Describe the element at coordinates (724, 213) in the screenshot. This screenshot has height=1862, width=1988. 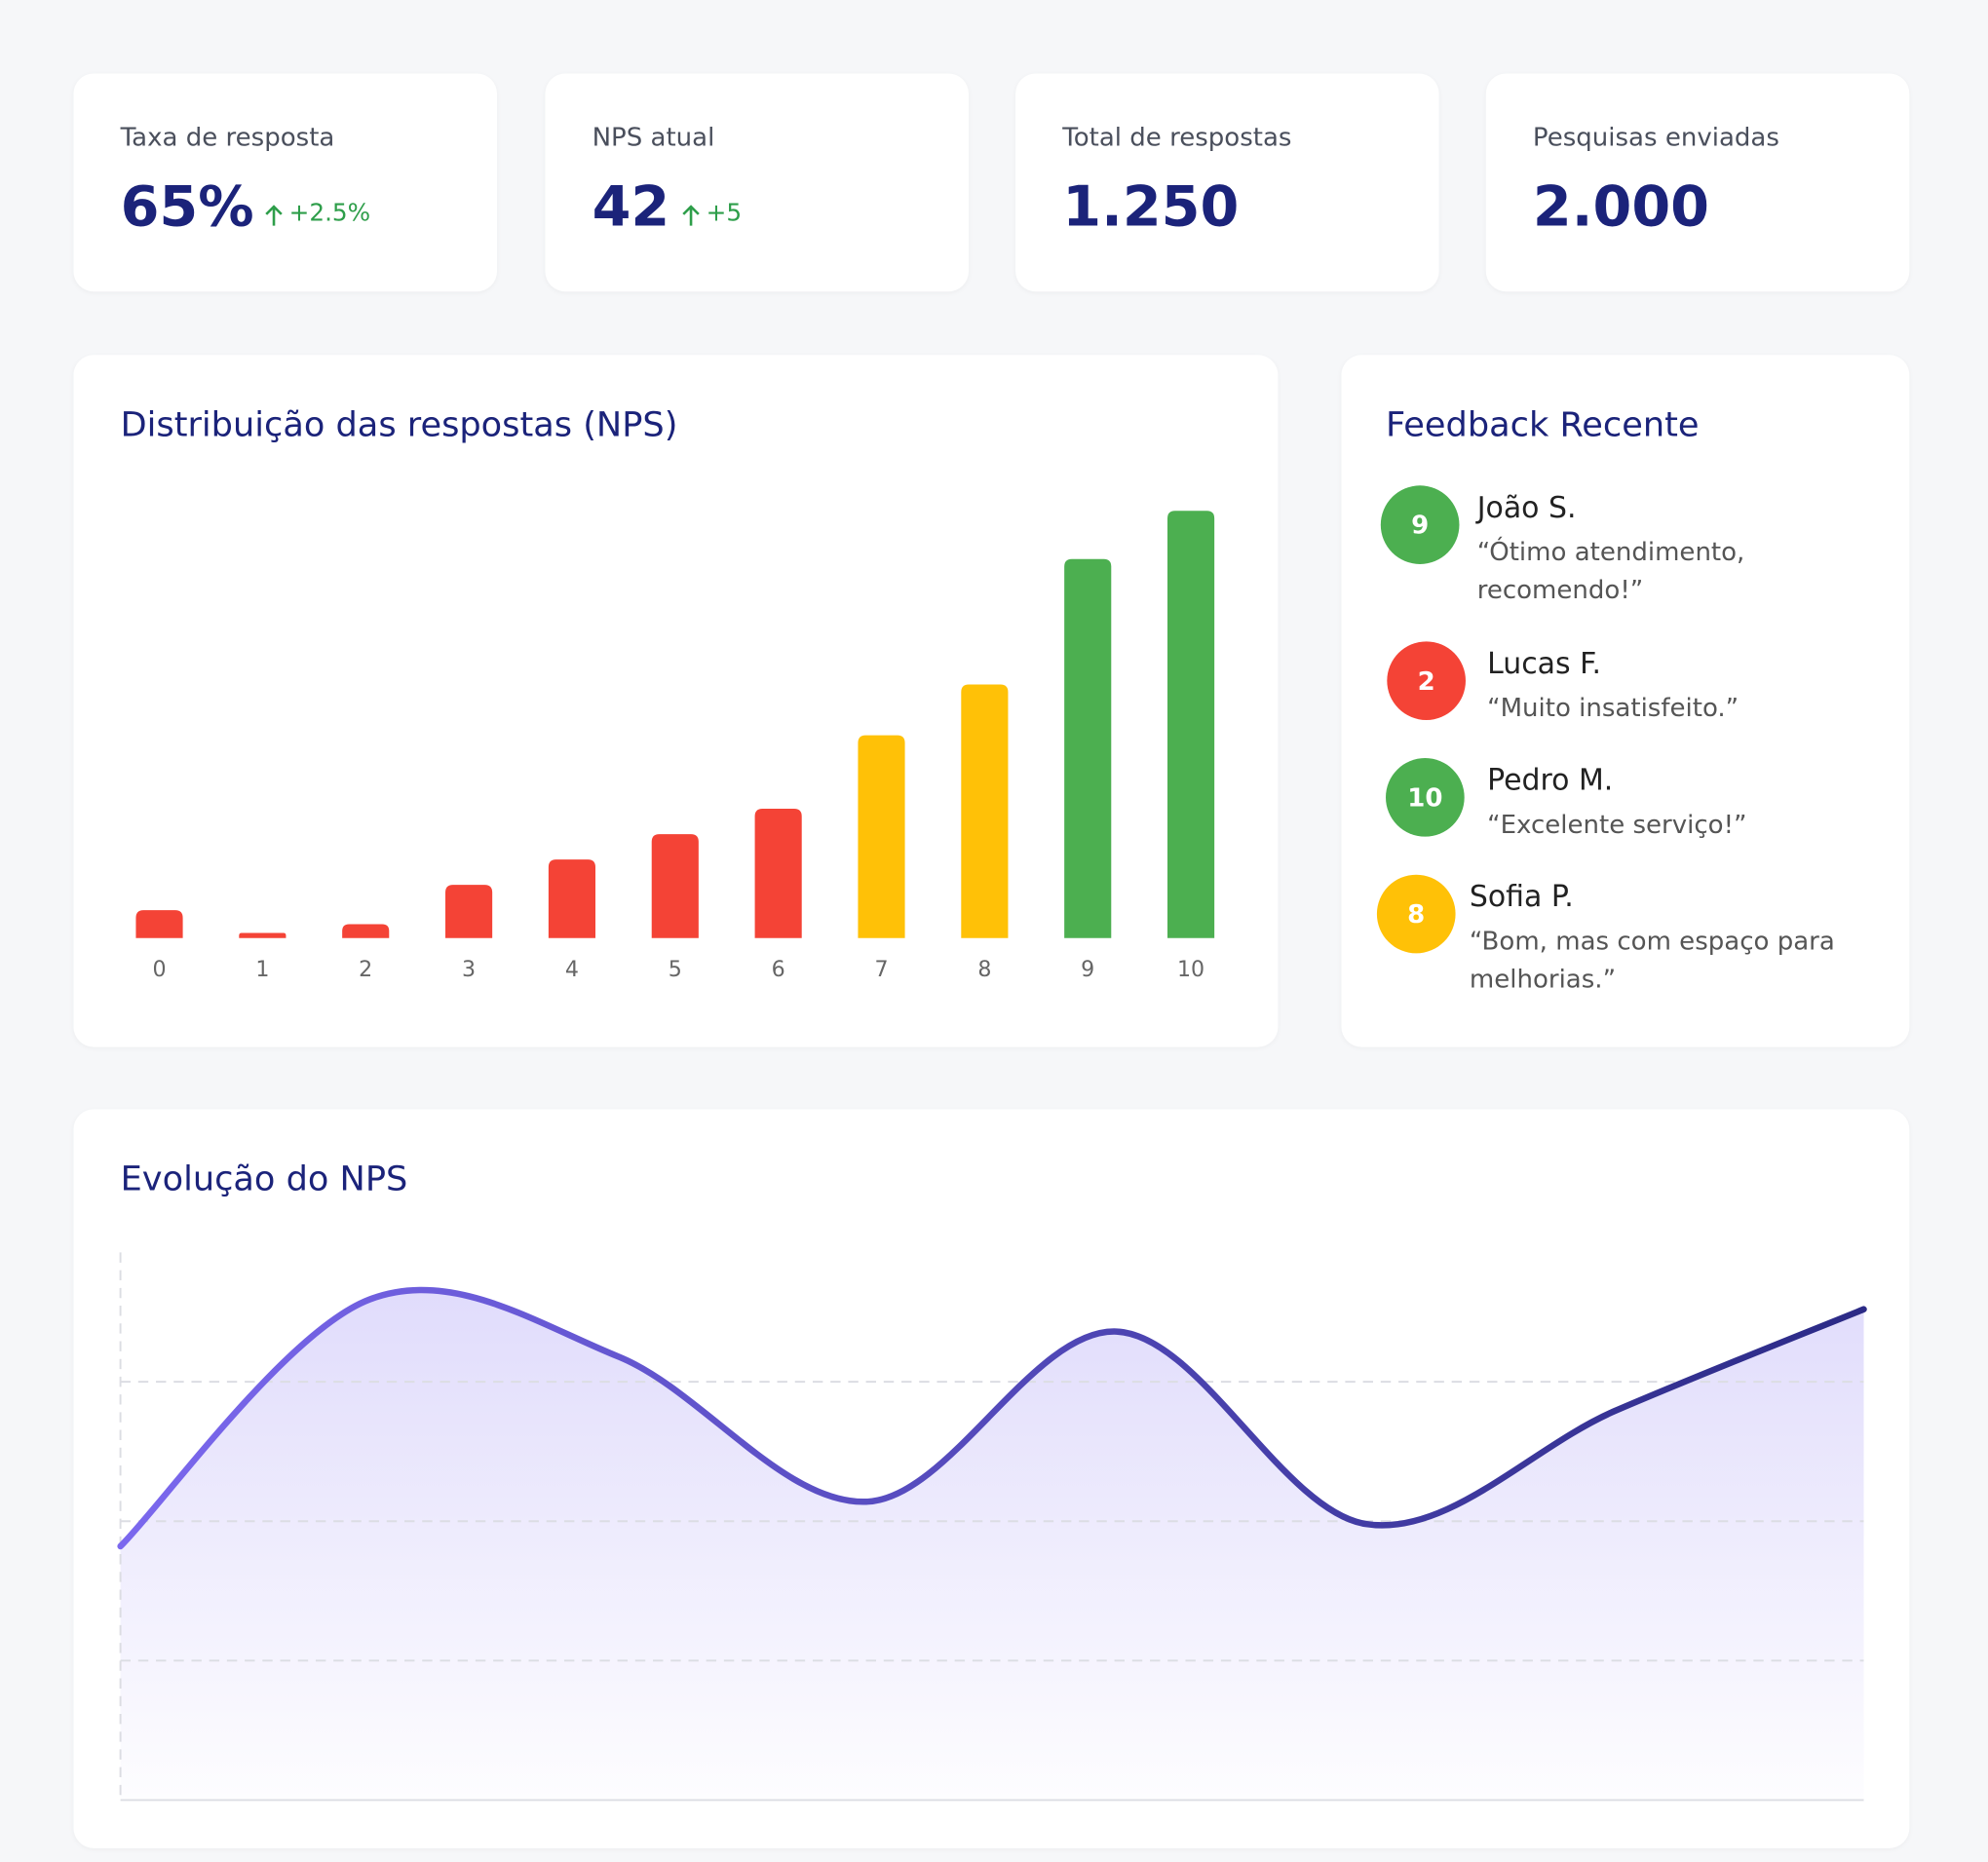
I see `kpi-delta: +5` at that location.